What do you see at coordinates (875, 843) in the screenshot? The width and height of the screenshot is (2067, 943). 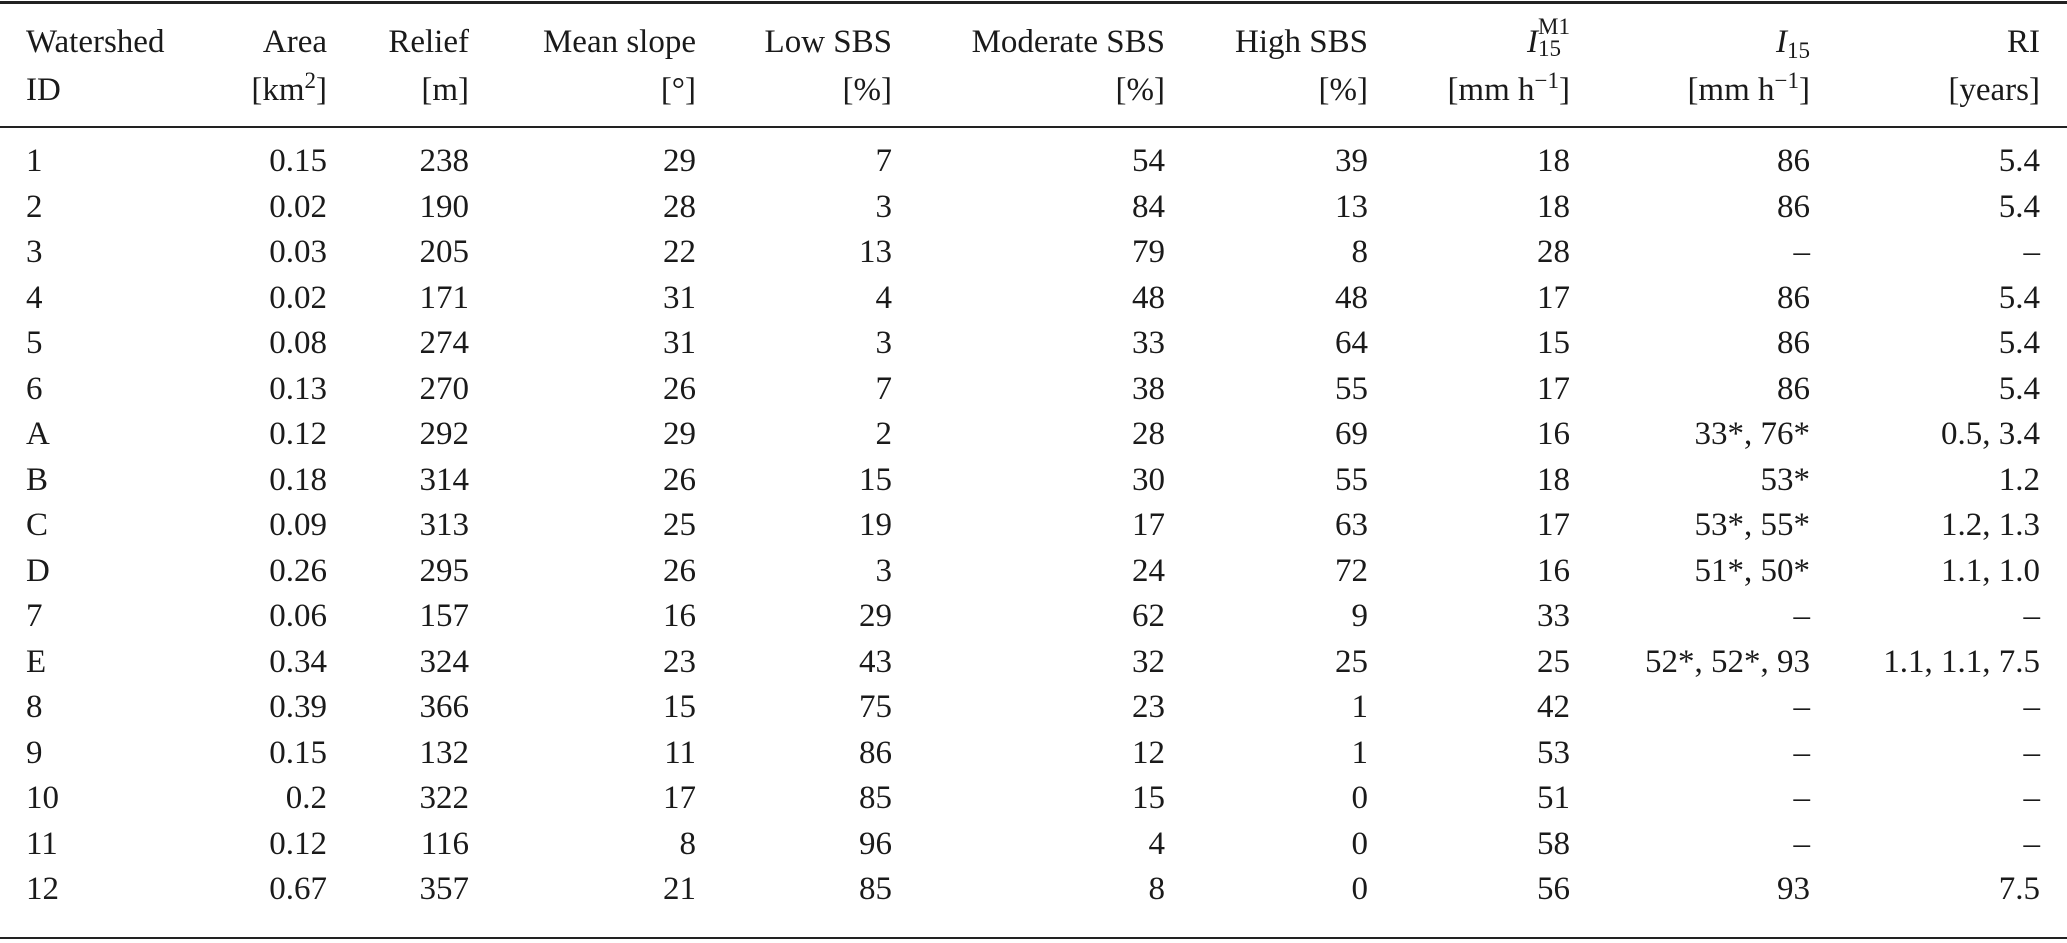 I see `cell-low-sbs: 96` at bounding box center [875, 843].